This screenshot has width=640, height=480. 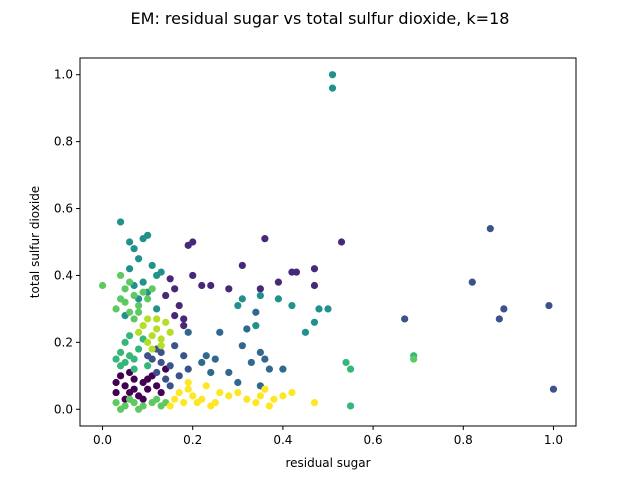 What do you see at coordinates (63, 409) in the screenshot?
I see `y-tick-label: 0.0` at bounding box center [63, 409].